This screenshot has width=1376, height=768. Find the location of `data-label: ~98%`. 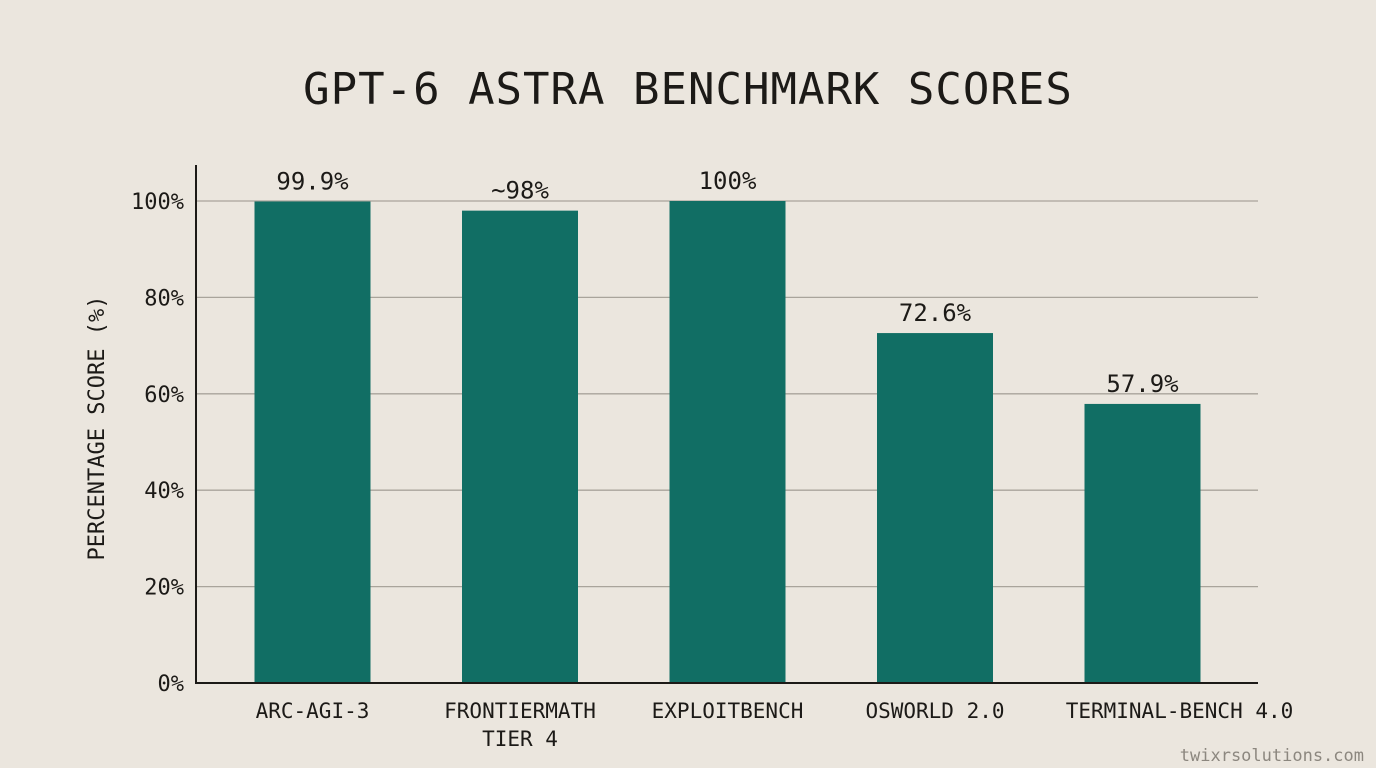

data-label: ~98% is located at coordinates (520, 191).